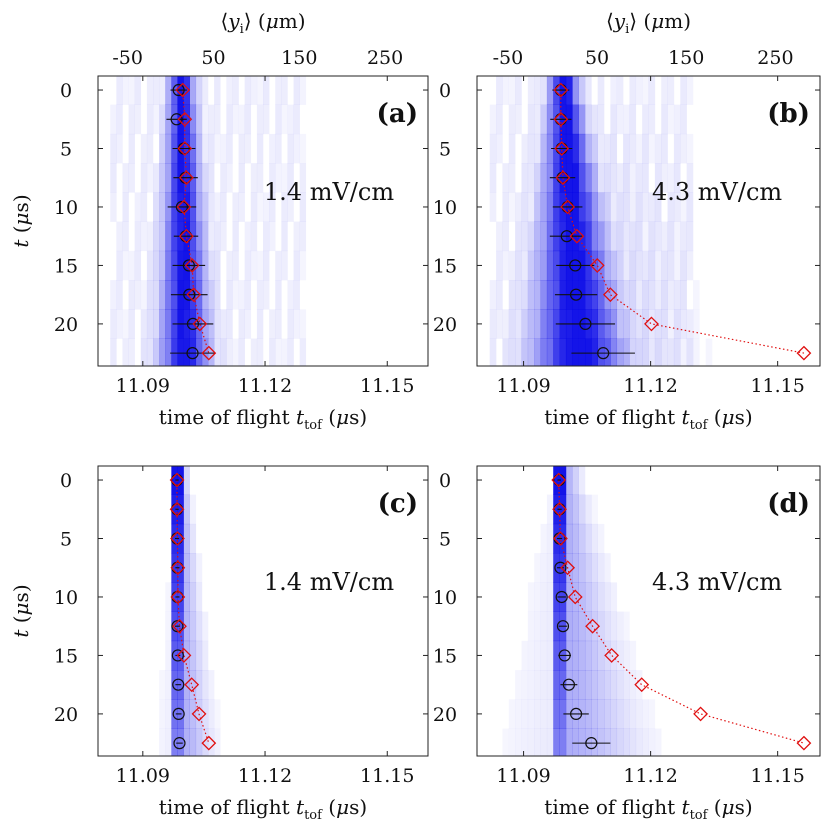  I want to click on top-tick-label: 50, so click(213, 58).